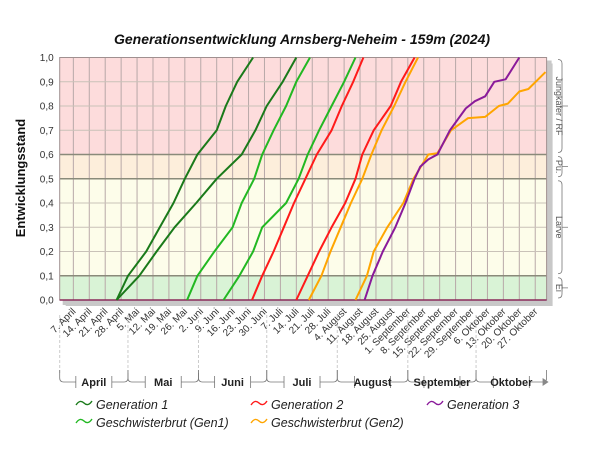 This screenshot has width=600, height=450. Describe the element at coordinates (545, 382) in the screenshot. I see `axis-arrow-icon` at that location.